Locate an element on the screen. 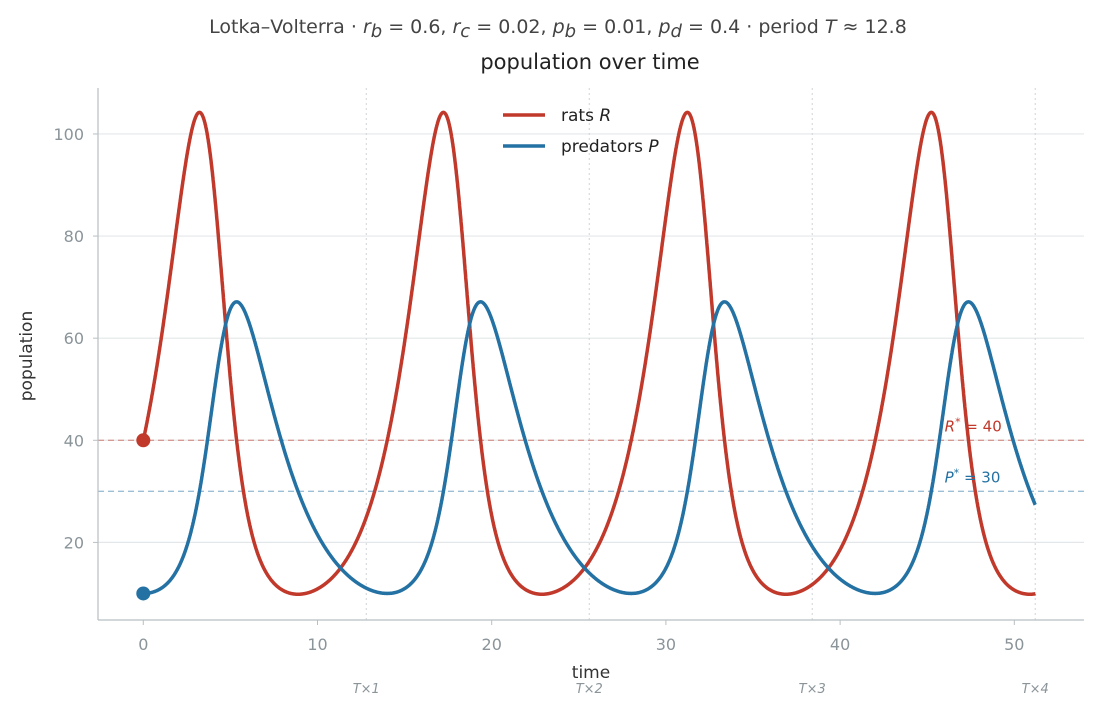  legend: rats R predators P is located at coordinates (581, 131).